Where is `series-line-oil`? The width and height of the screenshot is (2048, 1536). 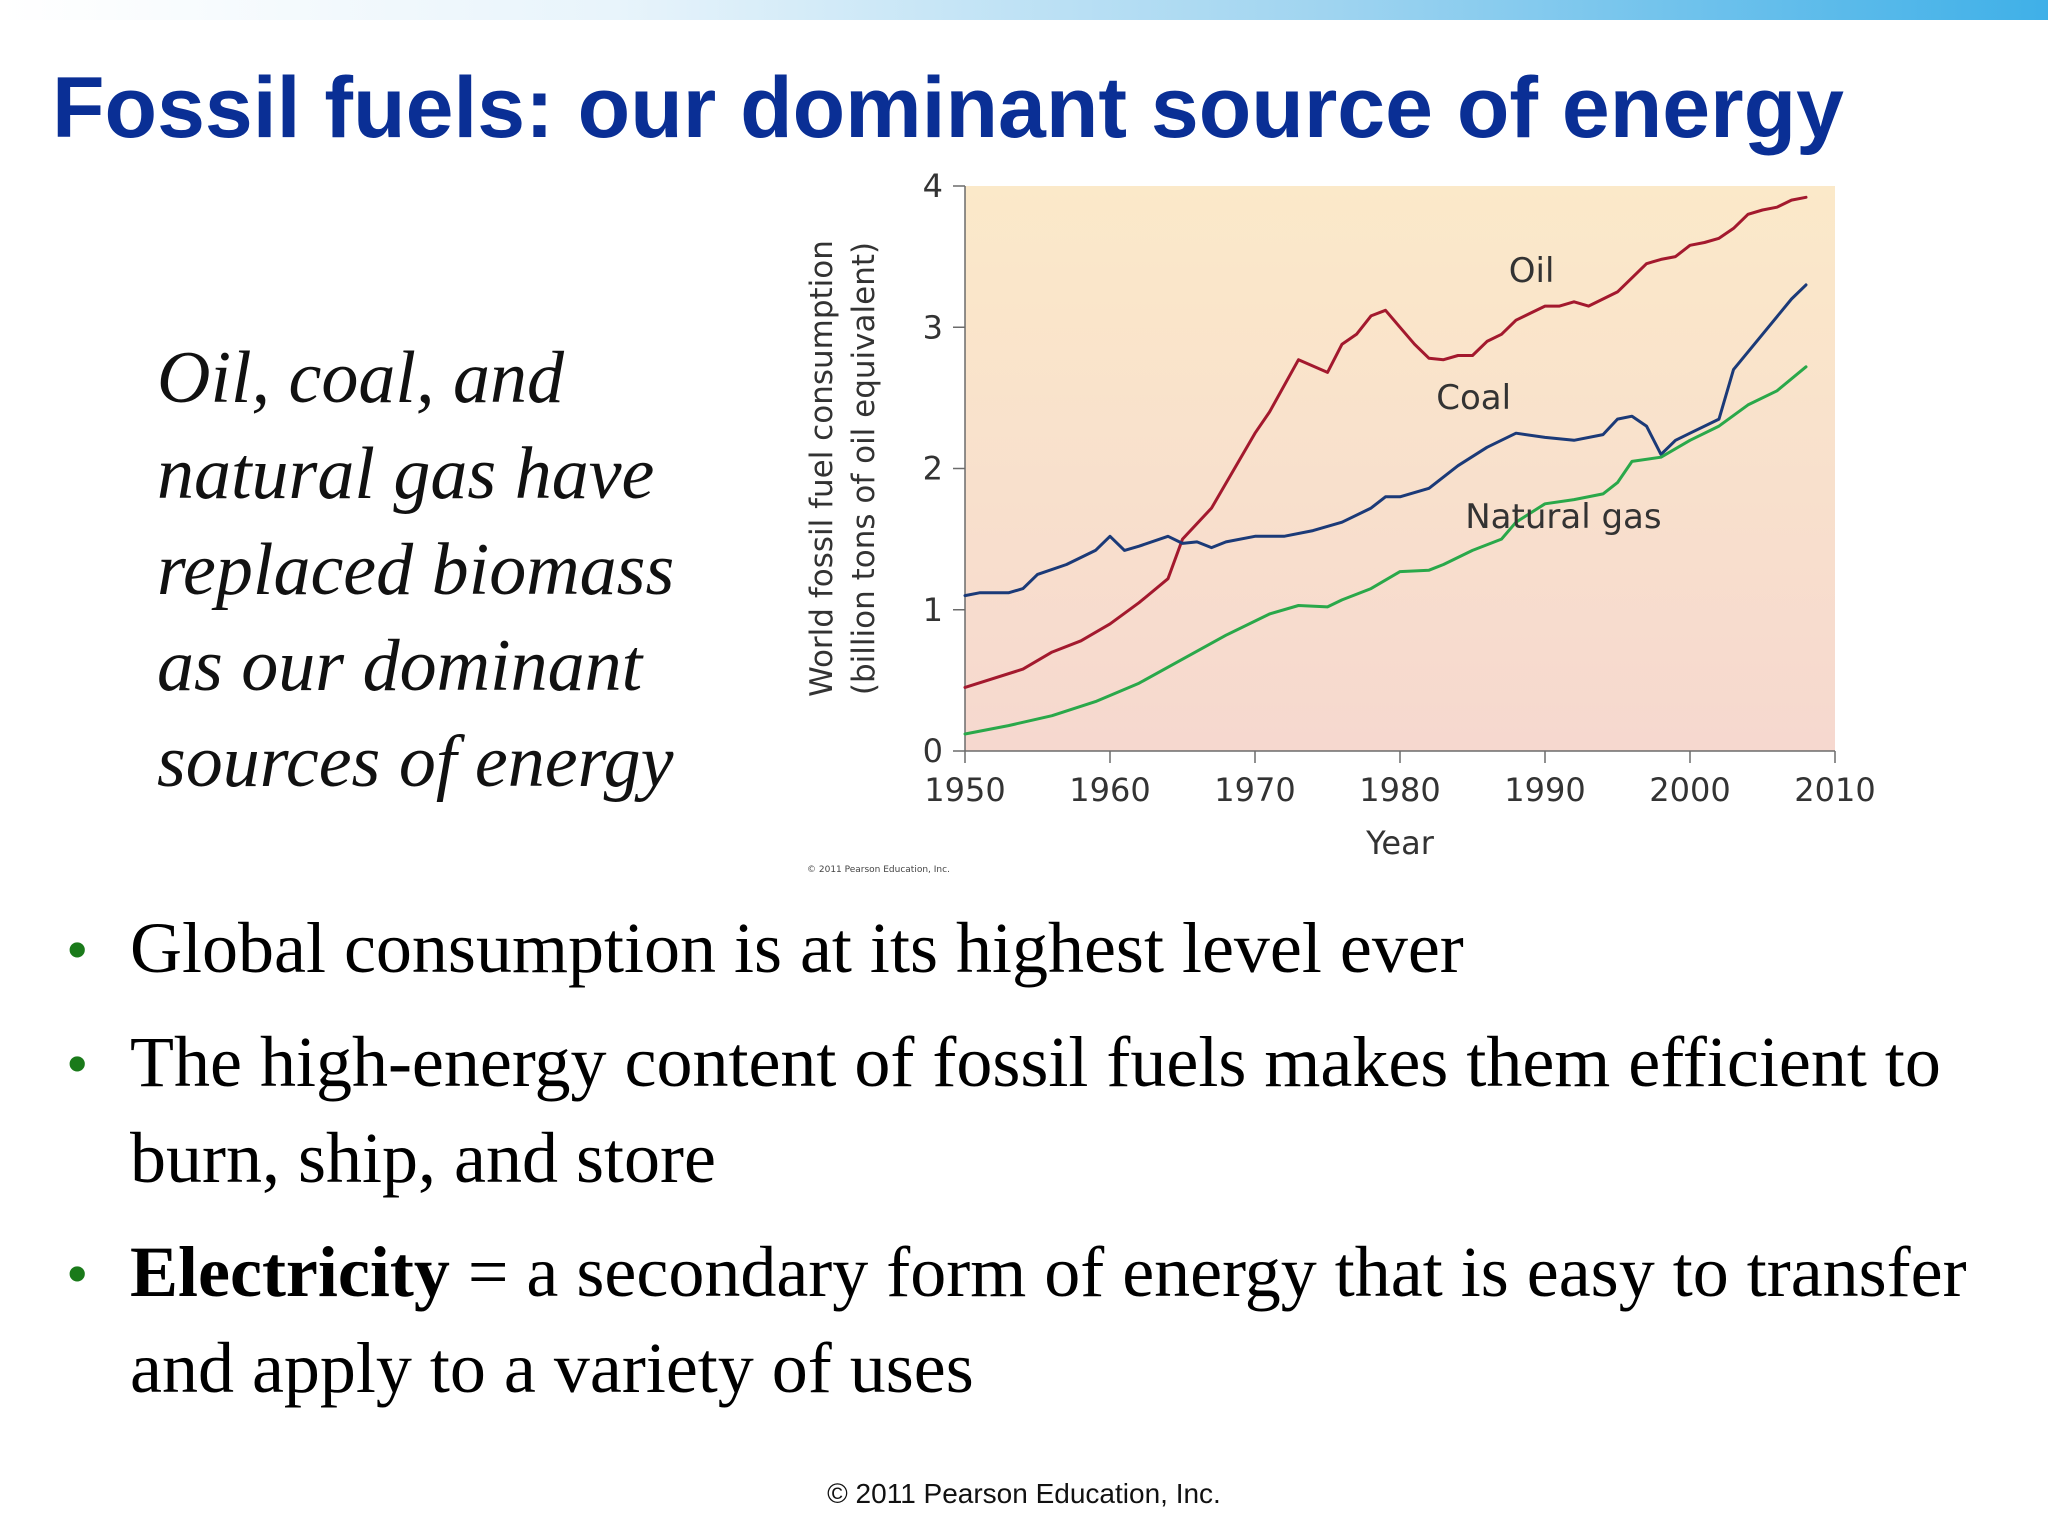
series-line-oil is located at coordinates (1385, 442).